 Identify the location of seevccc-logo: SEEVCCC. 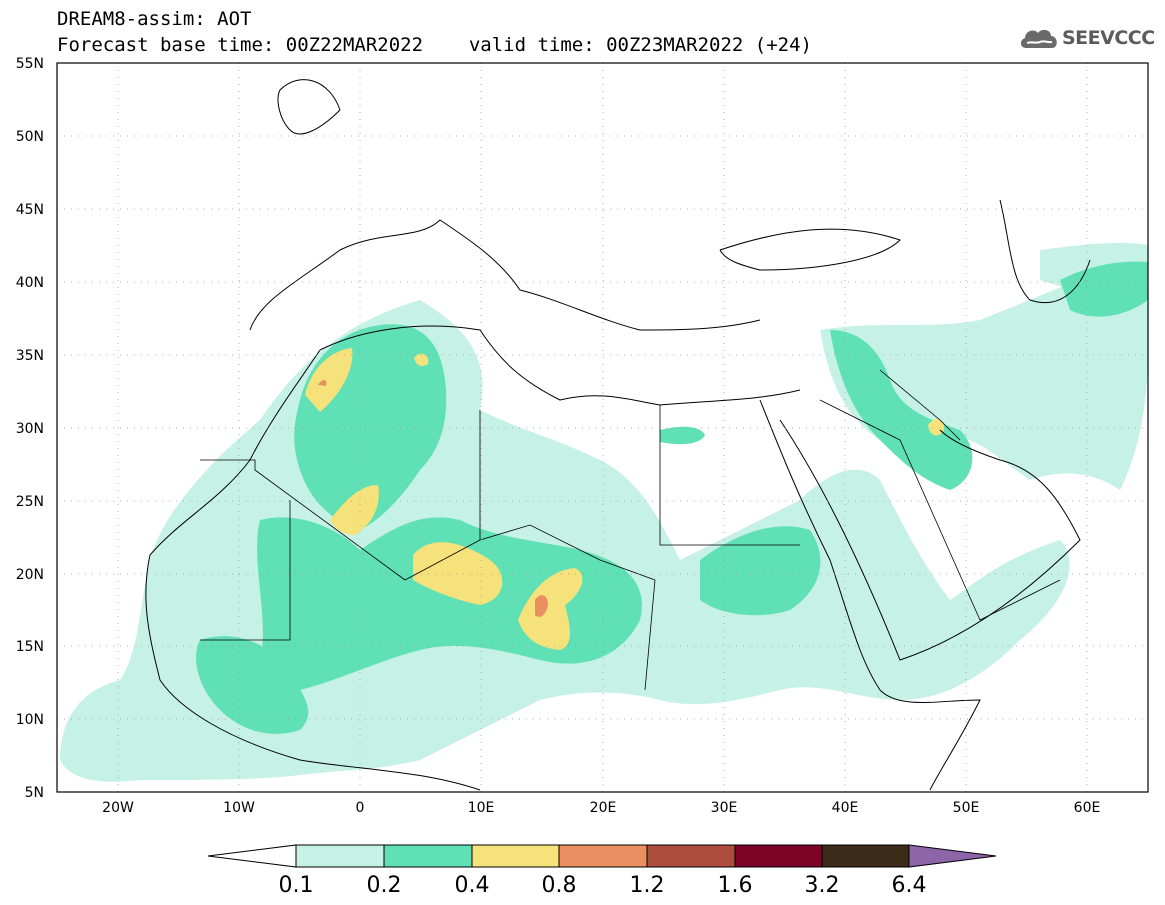
(1088, 39).